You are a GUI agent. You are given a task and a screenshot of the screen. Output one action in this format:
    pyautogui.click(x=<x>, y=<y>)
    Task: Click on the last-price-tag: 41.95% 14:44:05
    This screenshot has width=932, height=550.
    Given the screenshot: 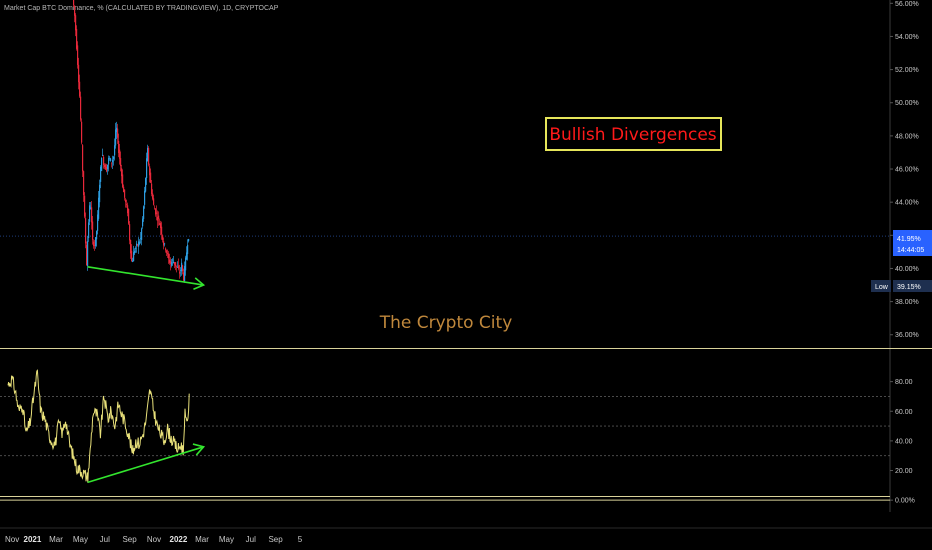 What is the action you would take?
    pyautogui.click(x=912, y=243)
    